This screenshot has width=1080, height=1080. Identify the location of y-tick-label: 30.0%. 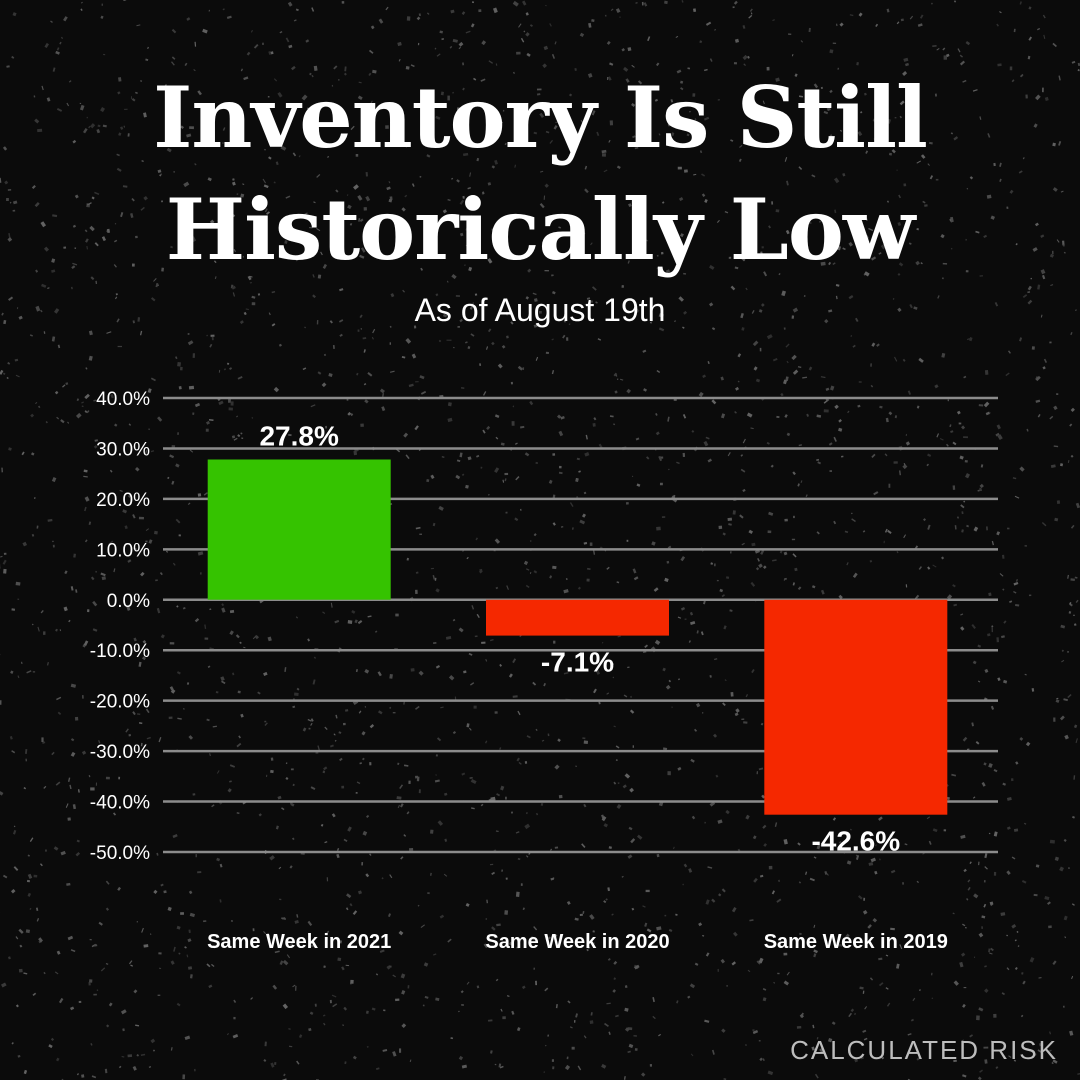
(123, 449).